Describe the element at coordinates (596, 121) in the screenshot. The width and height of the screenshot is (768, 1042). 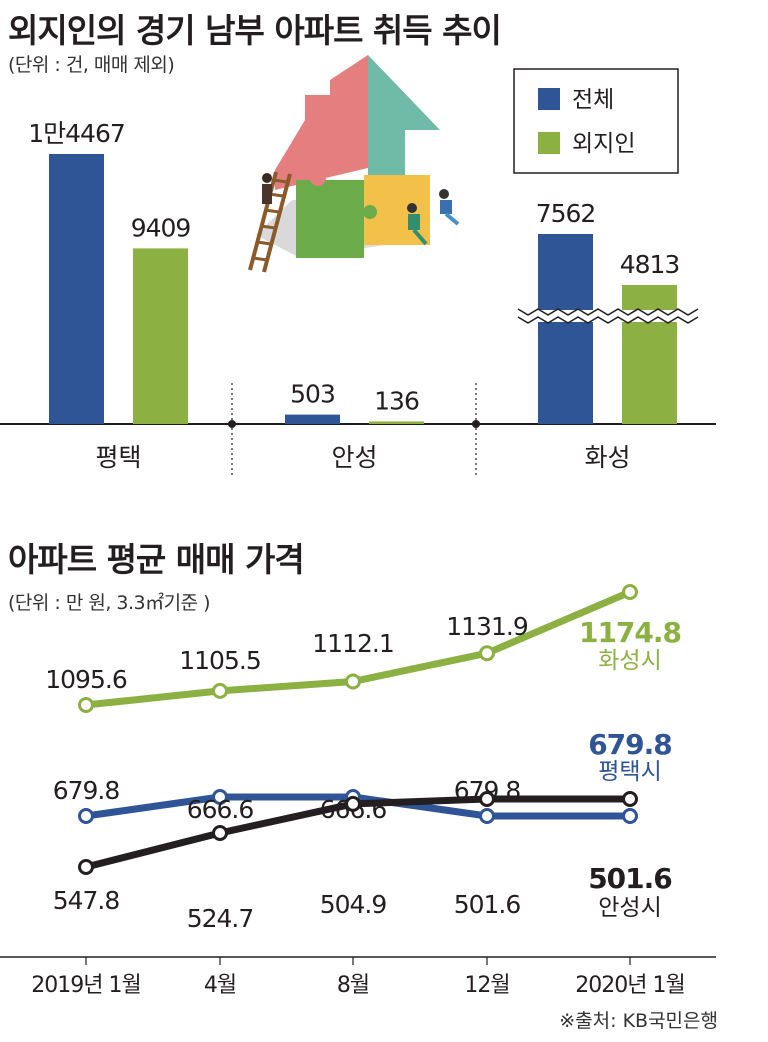
I see `legend-box` at that location.